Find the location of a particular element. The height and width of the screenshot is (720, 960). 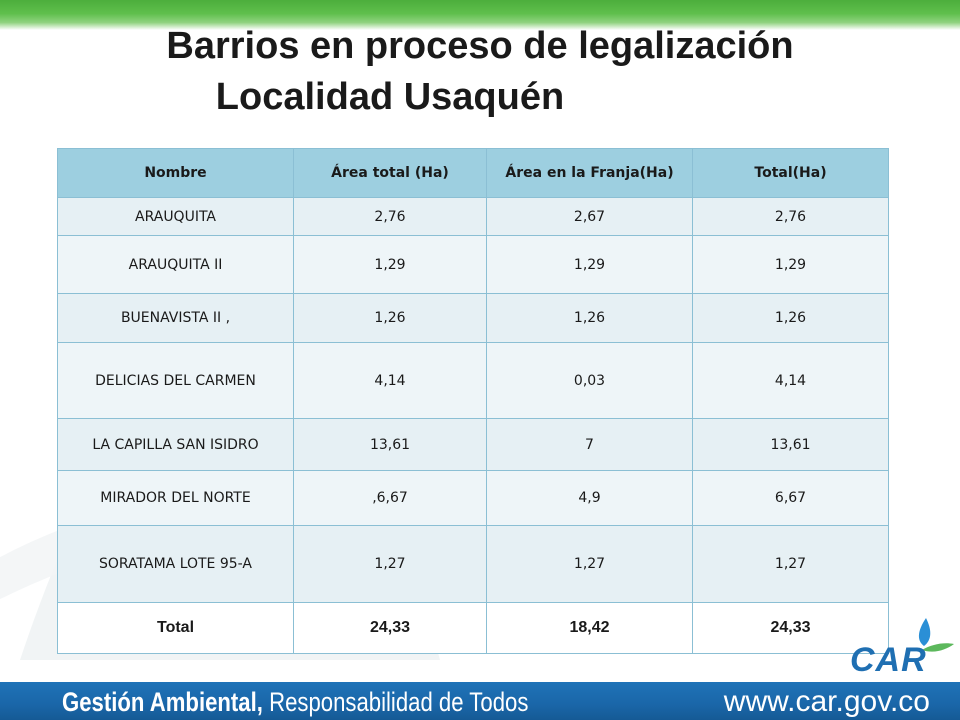

table-row: MIRADOR DEL NORTE ,6,67 4,9 6,67 is located at coordinates (473, 498).